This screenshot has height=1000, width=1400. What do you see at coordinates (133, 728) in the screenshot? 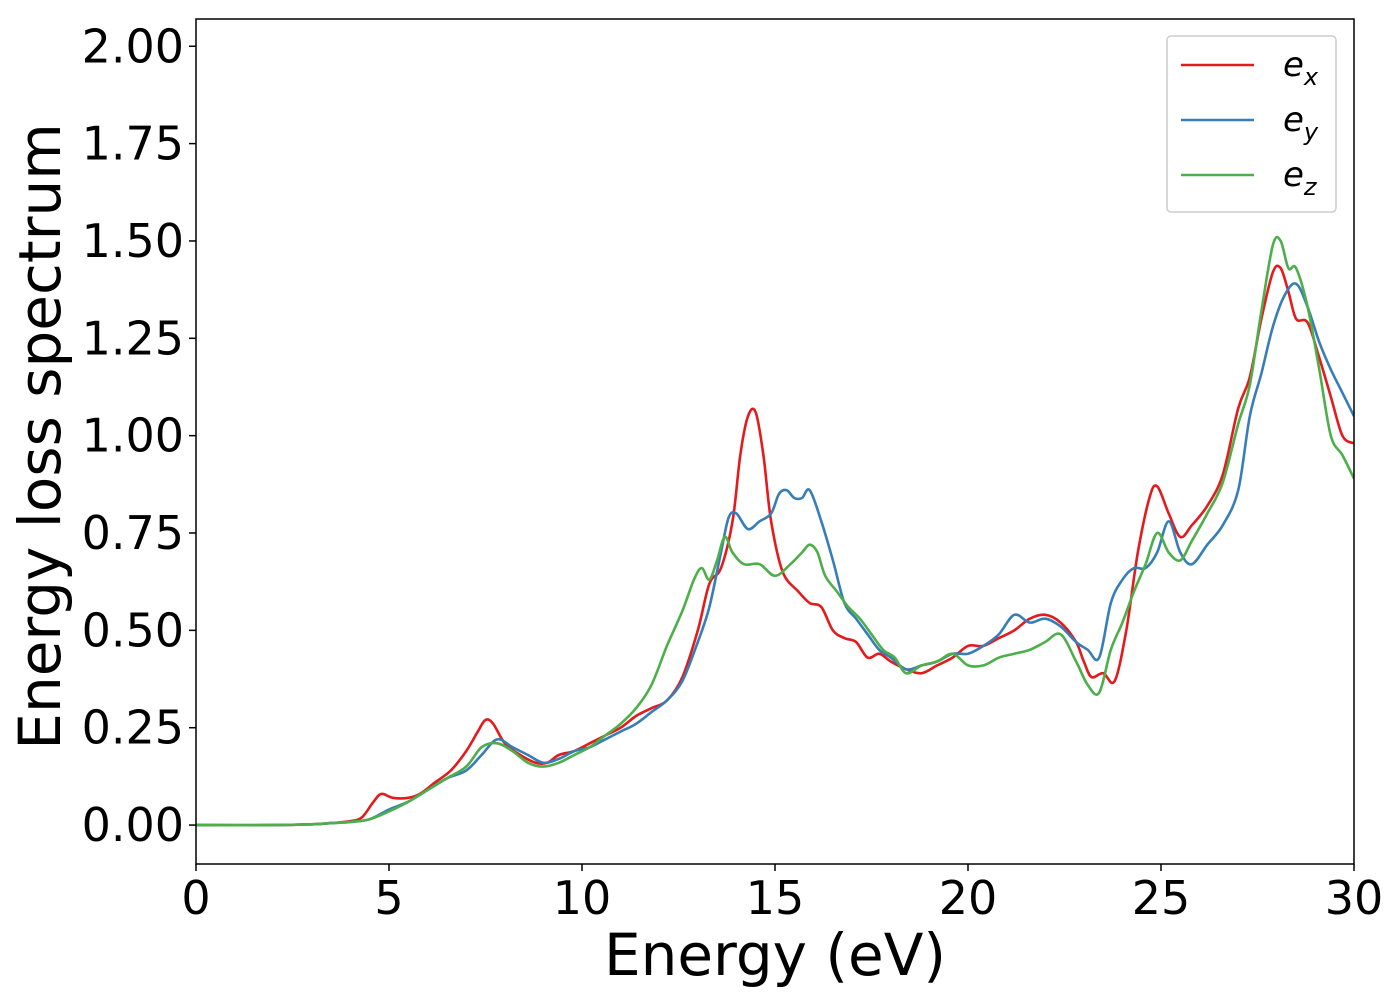
I see `y-tick-label: 0.25` at bounding box center [133, 728].